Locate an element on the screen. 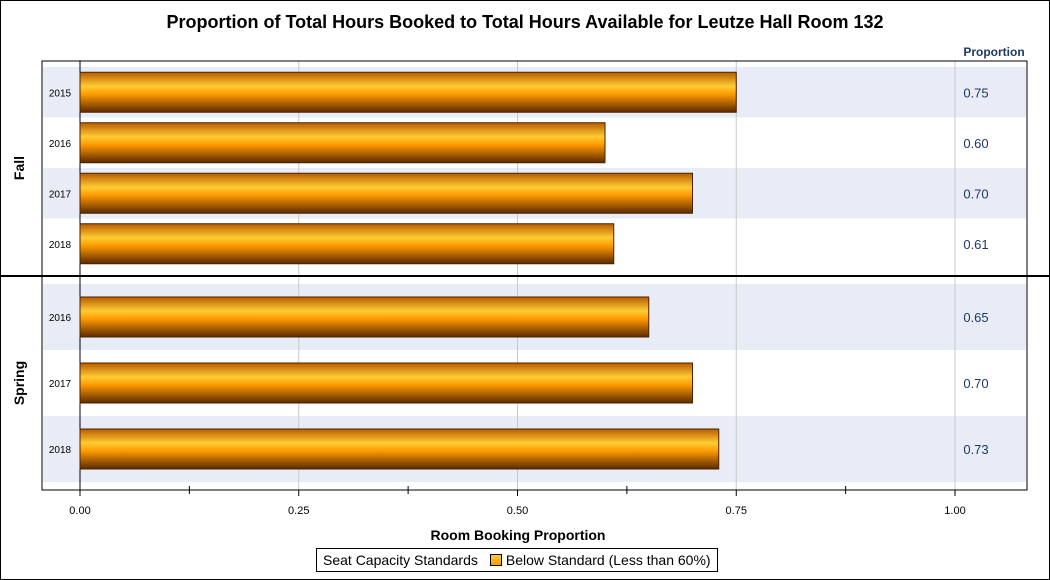  x-tick-label: 0.00 is located at coordinates (79, 511).